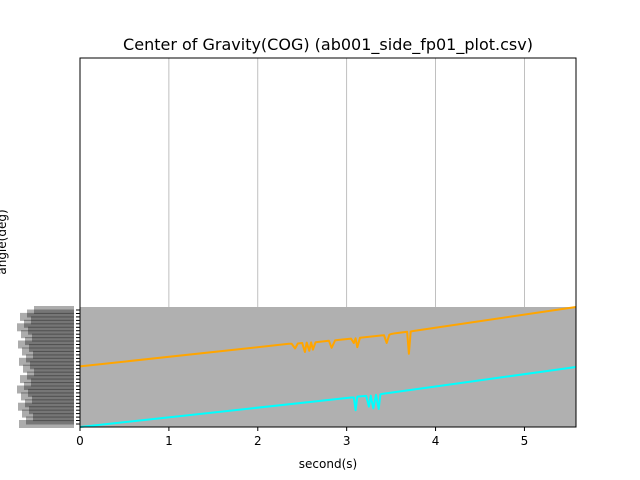 The width and height of the screenshot is (640, 480). I want to click on x-tick-label: 3, so click(347, 441).